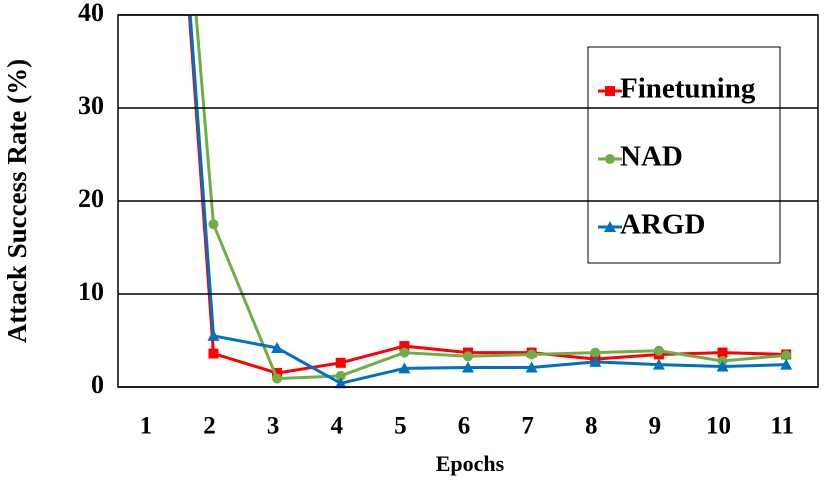  Describe the element at coordinates (591, 426) in the screenshot. I see `x-tick-label: 8` at that location.